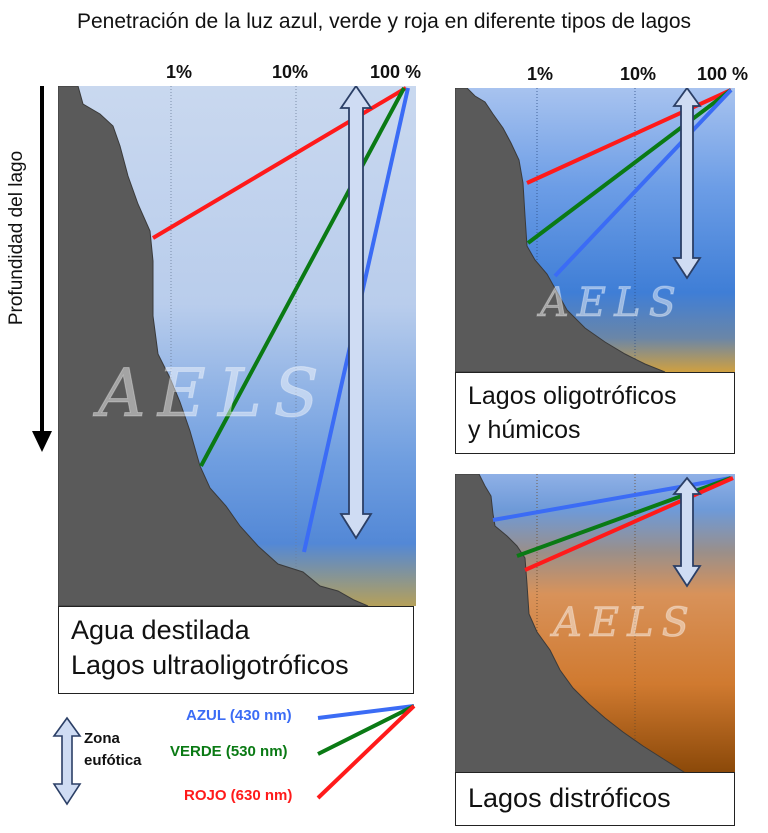 The image size is (768, 833). I want to click on panel1-label-line2: Lagos ultraoligotróficos, so click(210, 665).